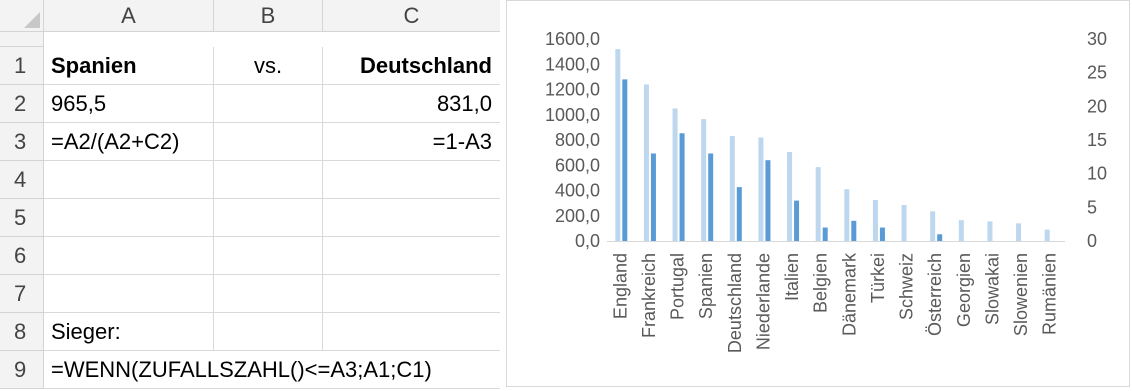  What do you see at coordinates (129, 332) in the screenshot?
I see `cell-a8: Sieger:` at bounding box center [129, 332].